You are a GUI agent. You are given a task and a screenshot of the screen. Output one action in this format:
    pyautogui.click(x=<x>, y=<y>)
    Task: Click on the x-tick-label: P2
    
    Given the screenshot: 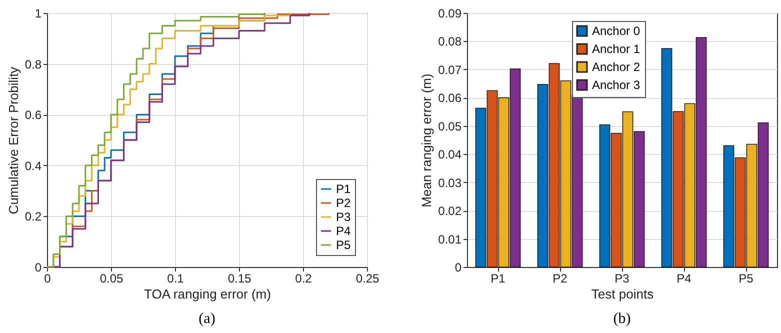 What is the action you would take?
    pyautogui.click(x=560, y=279)
    